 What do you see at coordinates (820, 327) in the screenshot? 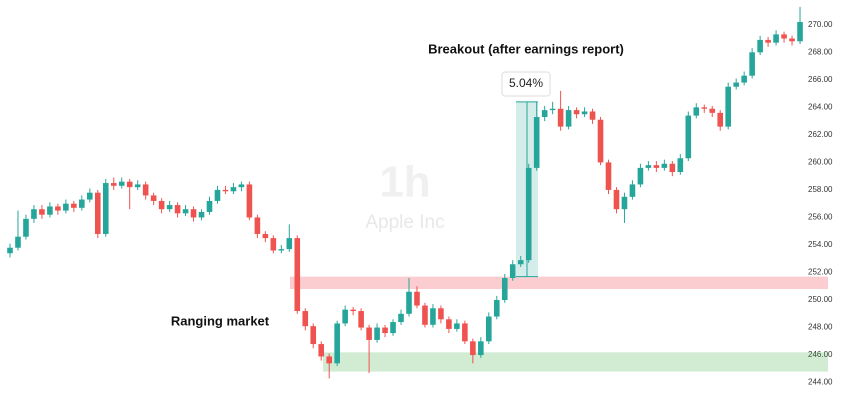
I see `y-tick-label: 248.00` at bounding box center [820, 327].